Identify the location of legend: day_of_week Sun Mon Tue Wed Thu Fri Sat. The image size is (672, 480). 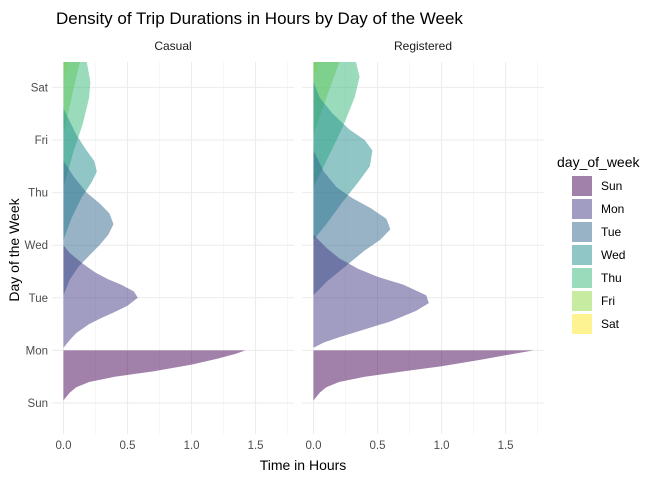
(599, 244).